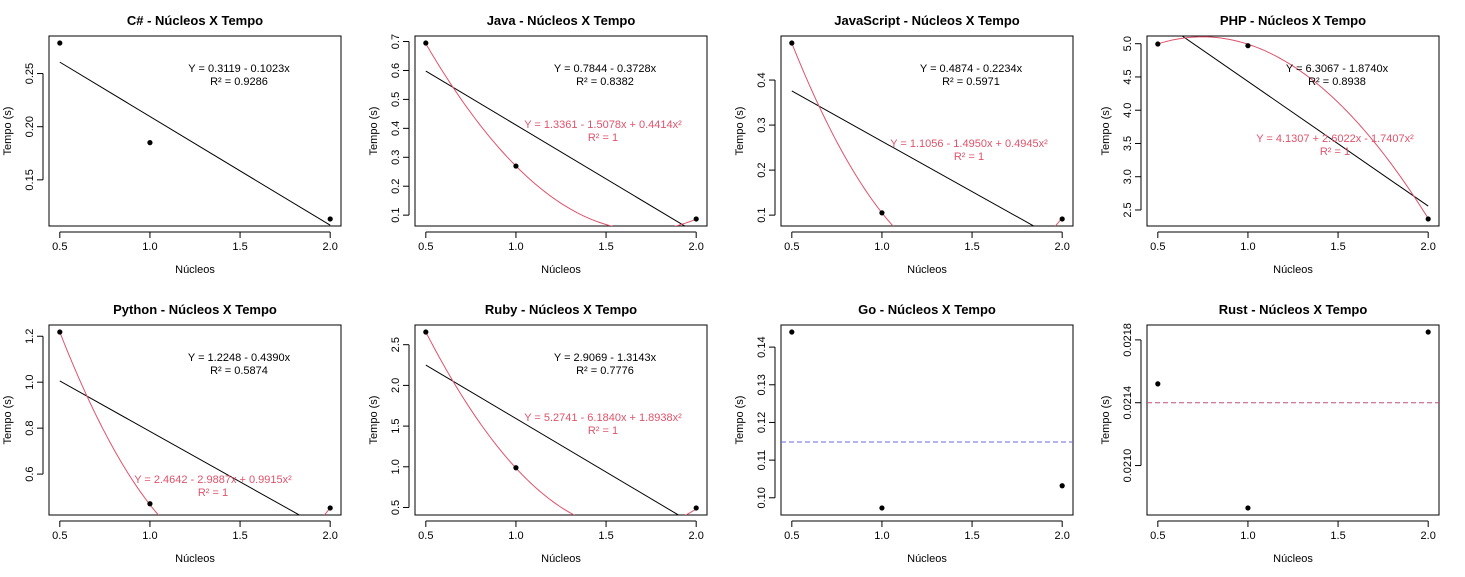 This screenshot has width=1465, height=577. What do you see at coordinates (239, 358) in the screenshot?
I see `linear-equation: Y = 1.2248 - 0.4390x` at bounding box center [239, 358].